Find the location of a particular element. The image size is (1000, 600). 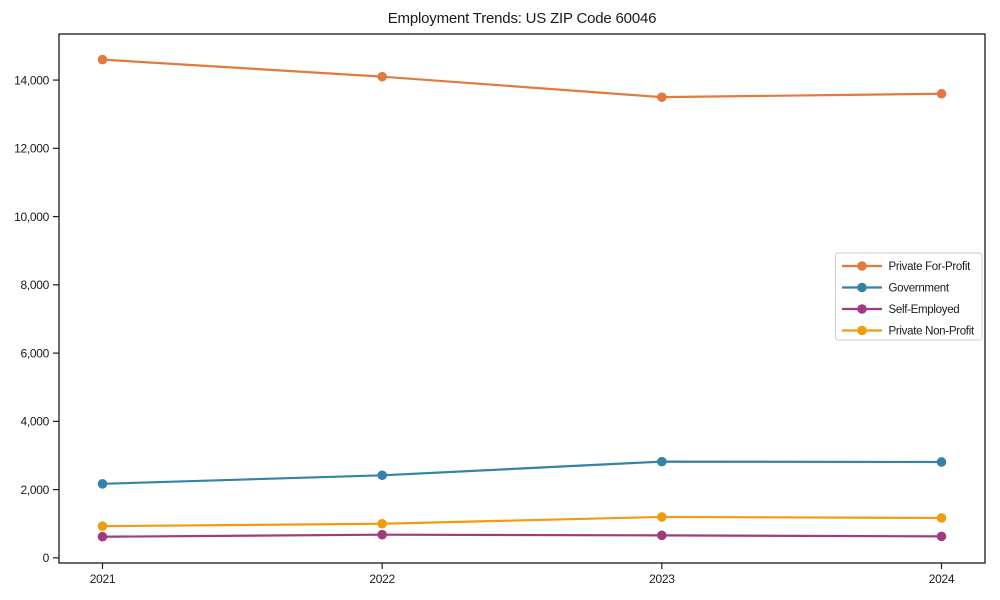

legend-box is located at coordinates (909, 296).